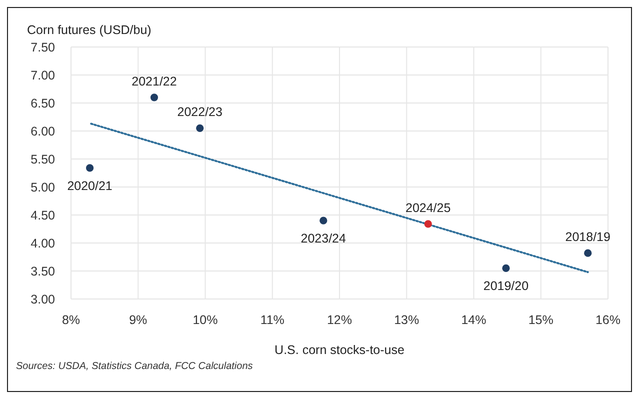  I want to click on x-tick-label: 8%, so click(71, 320).